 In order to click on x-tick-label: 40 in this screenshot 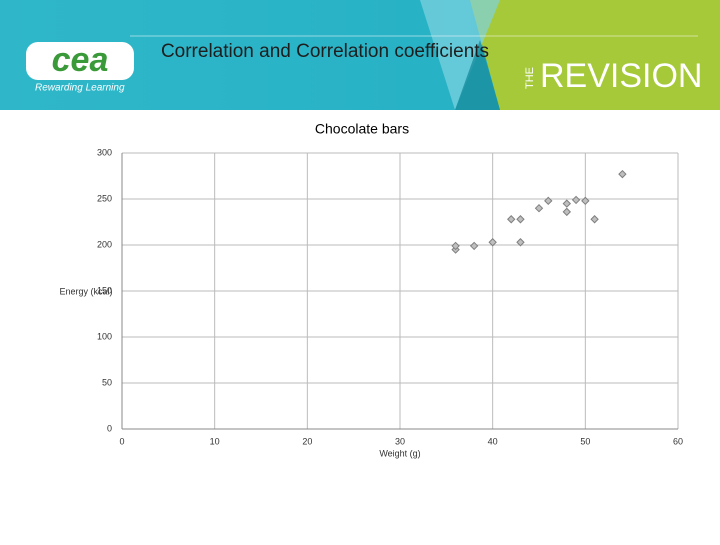, I will do `click(493, 441)`.